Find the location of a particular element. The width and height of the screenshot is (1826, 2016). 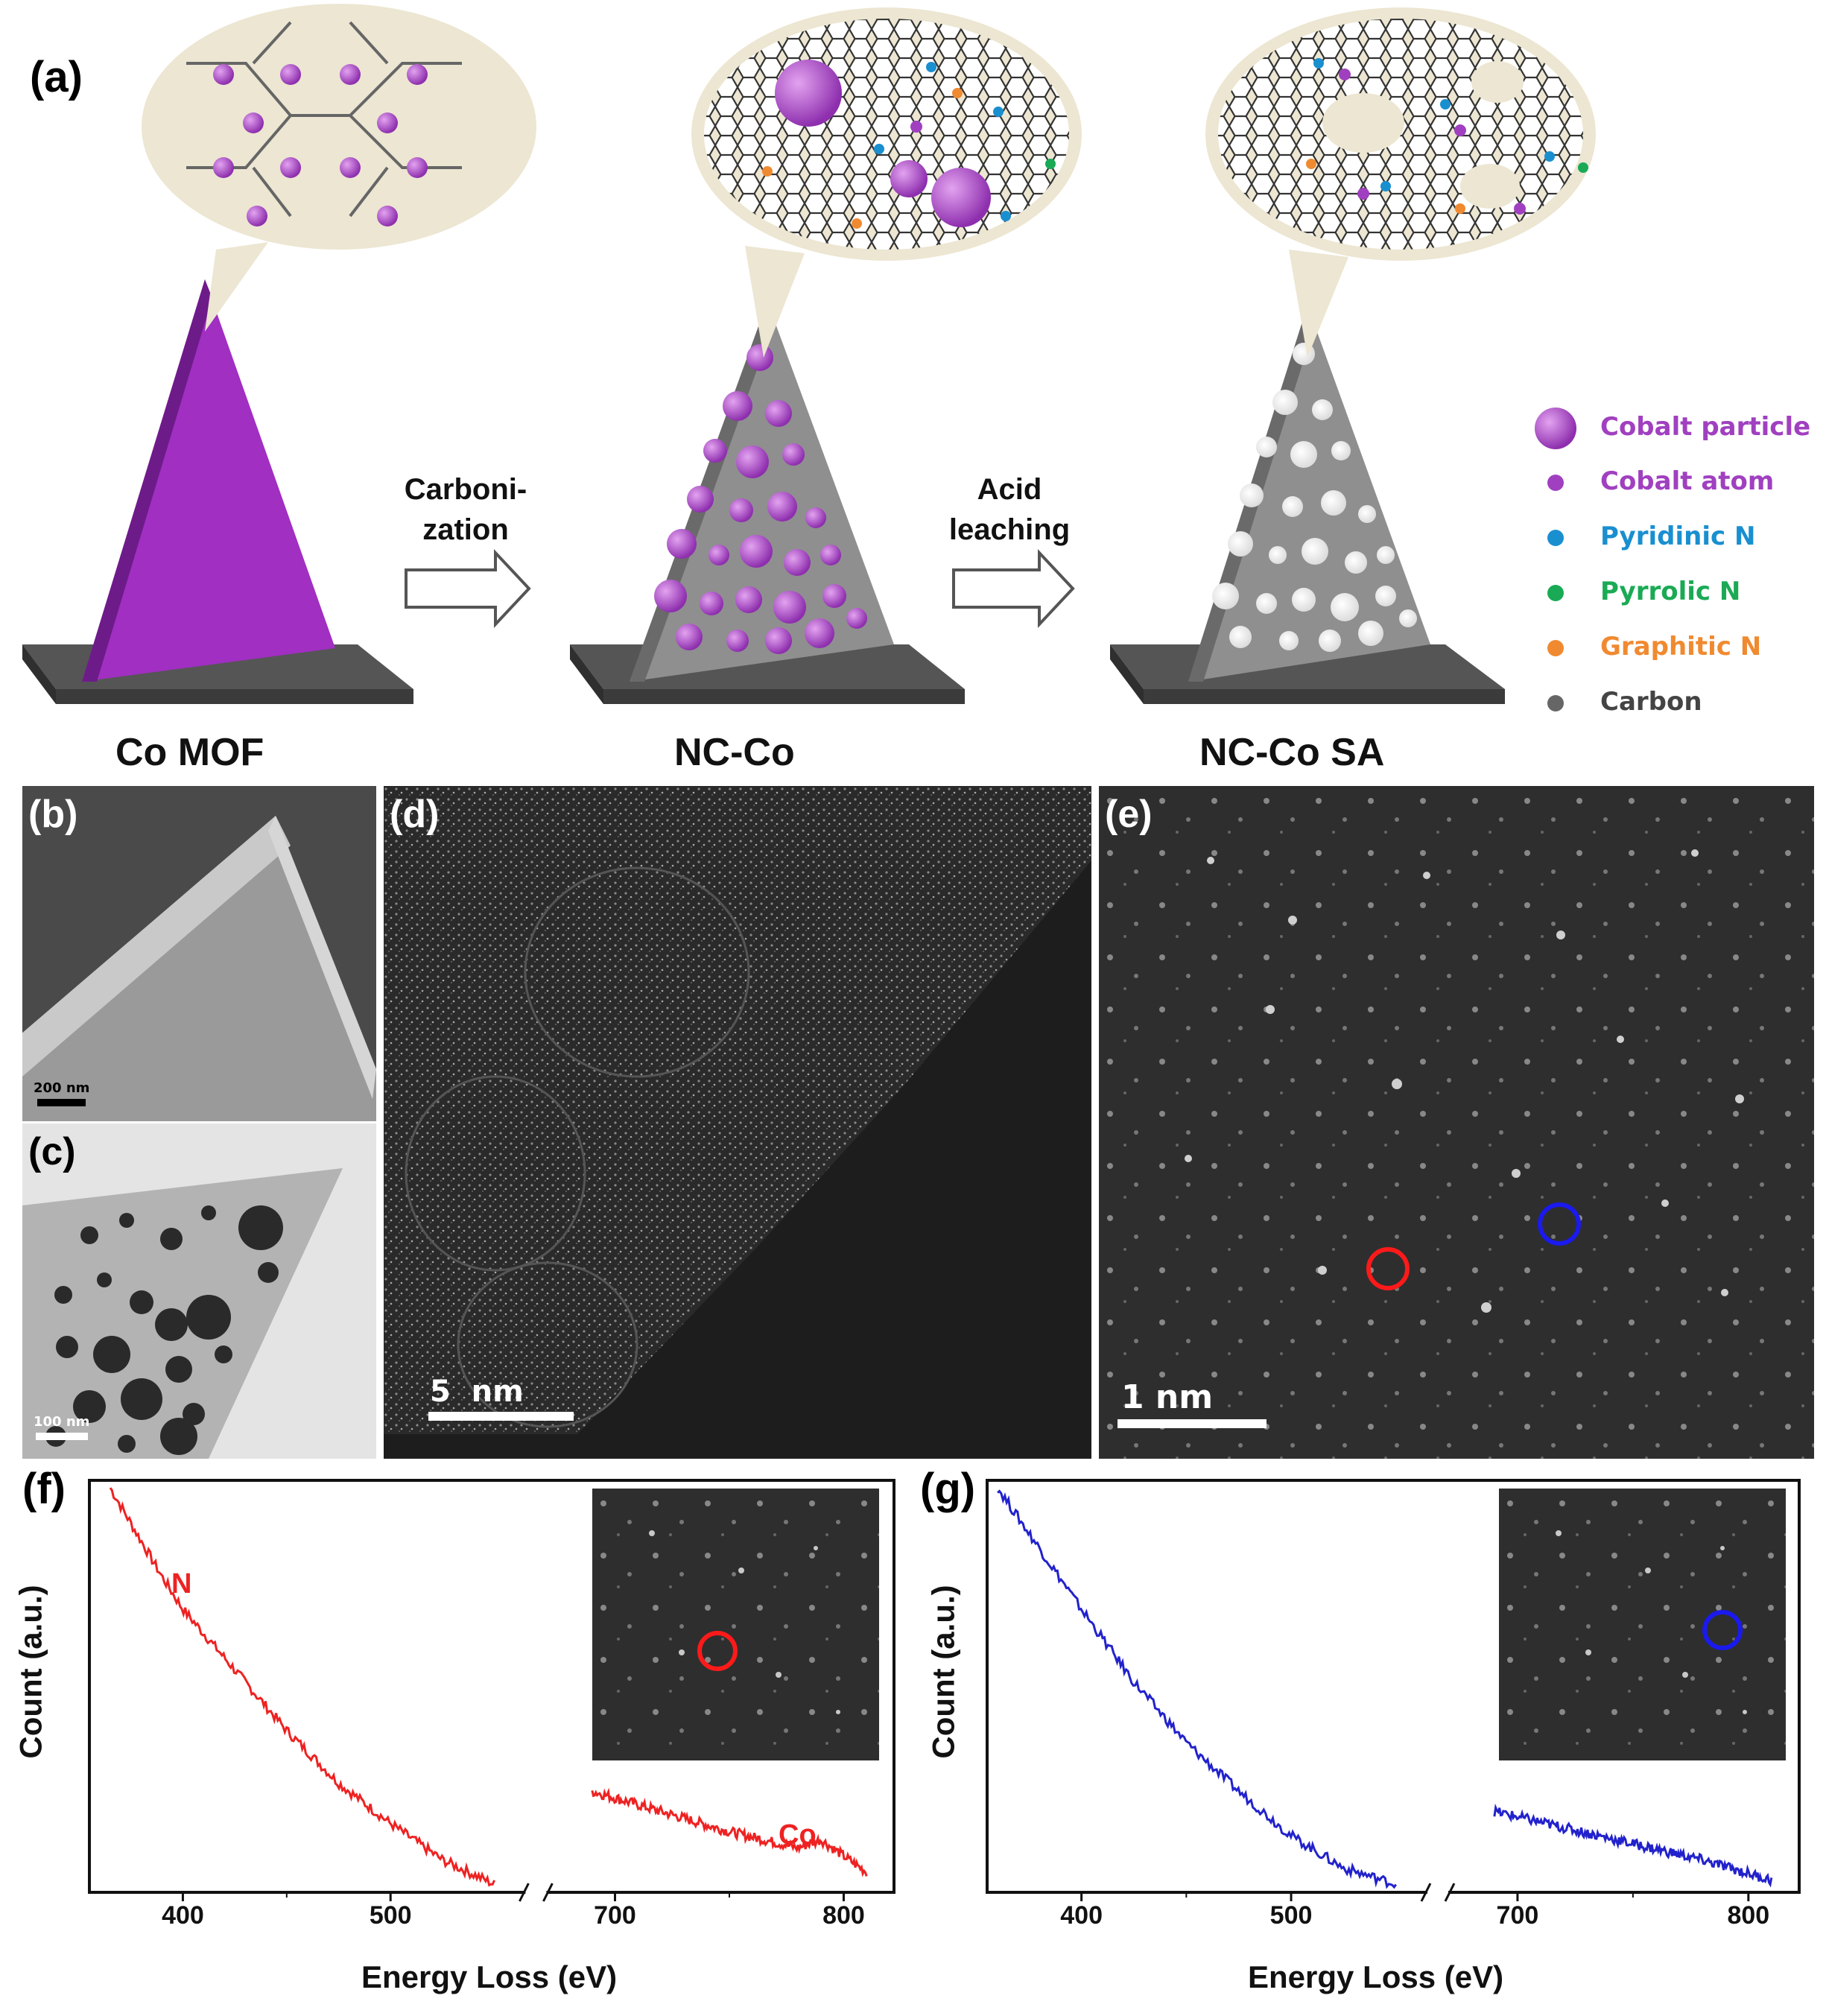

micrograph-e: (e) 1 nm is located at coordinates (1456, 1122).